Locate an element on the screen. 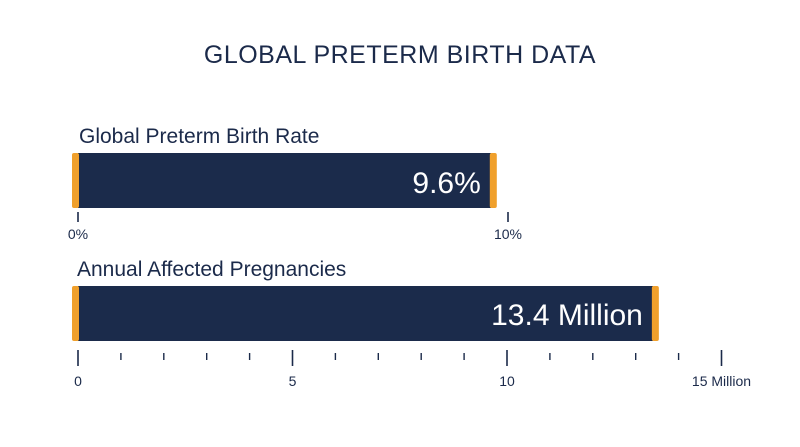  tick-label-1-1: 5 is located at coordinates (293, 381).